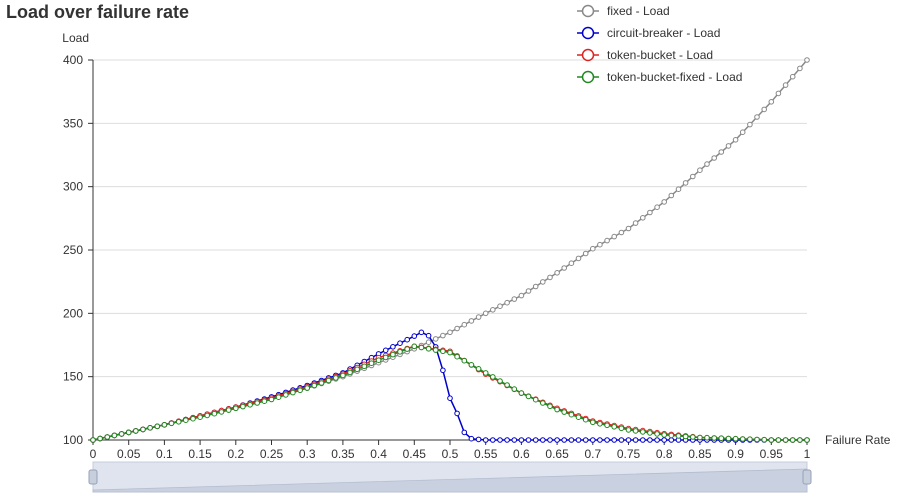  Describe the element at coordinates (521, 454) in the screenshot. I see `x-tick-label: 0.6` at that location.